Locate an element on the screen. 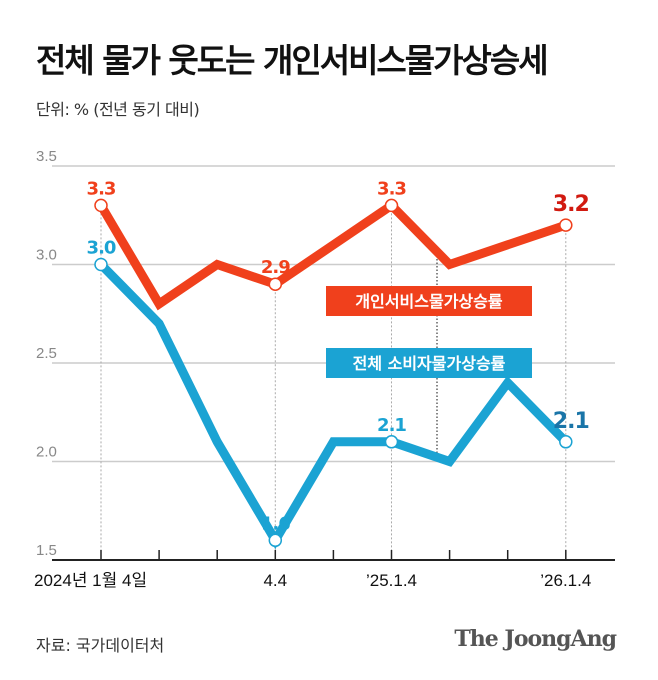 The width and height of the screenshot is (658, 680). legend-label: 전체 소비자물가상승률 is located at coordinates (429, 363).